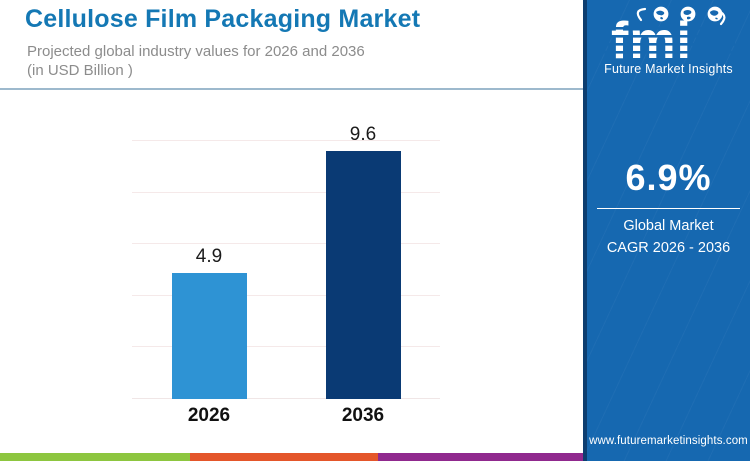  I want to click on x-tick-label-2036: 2036, so click(363, 415).